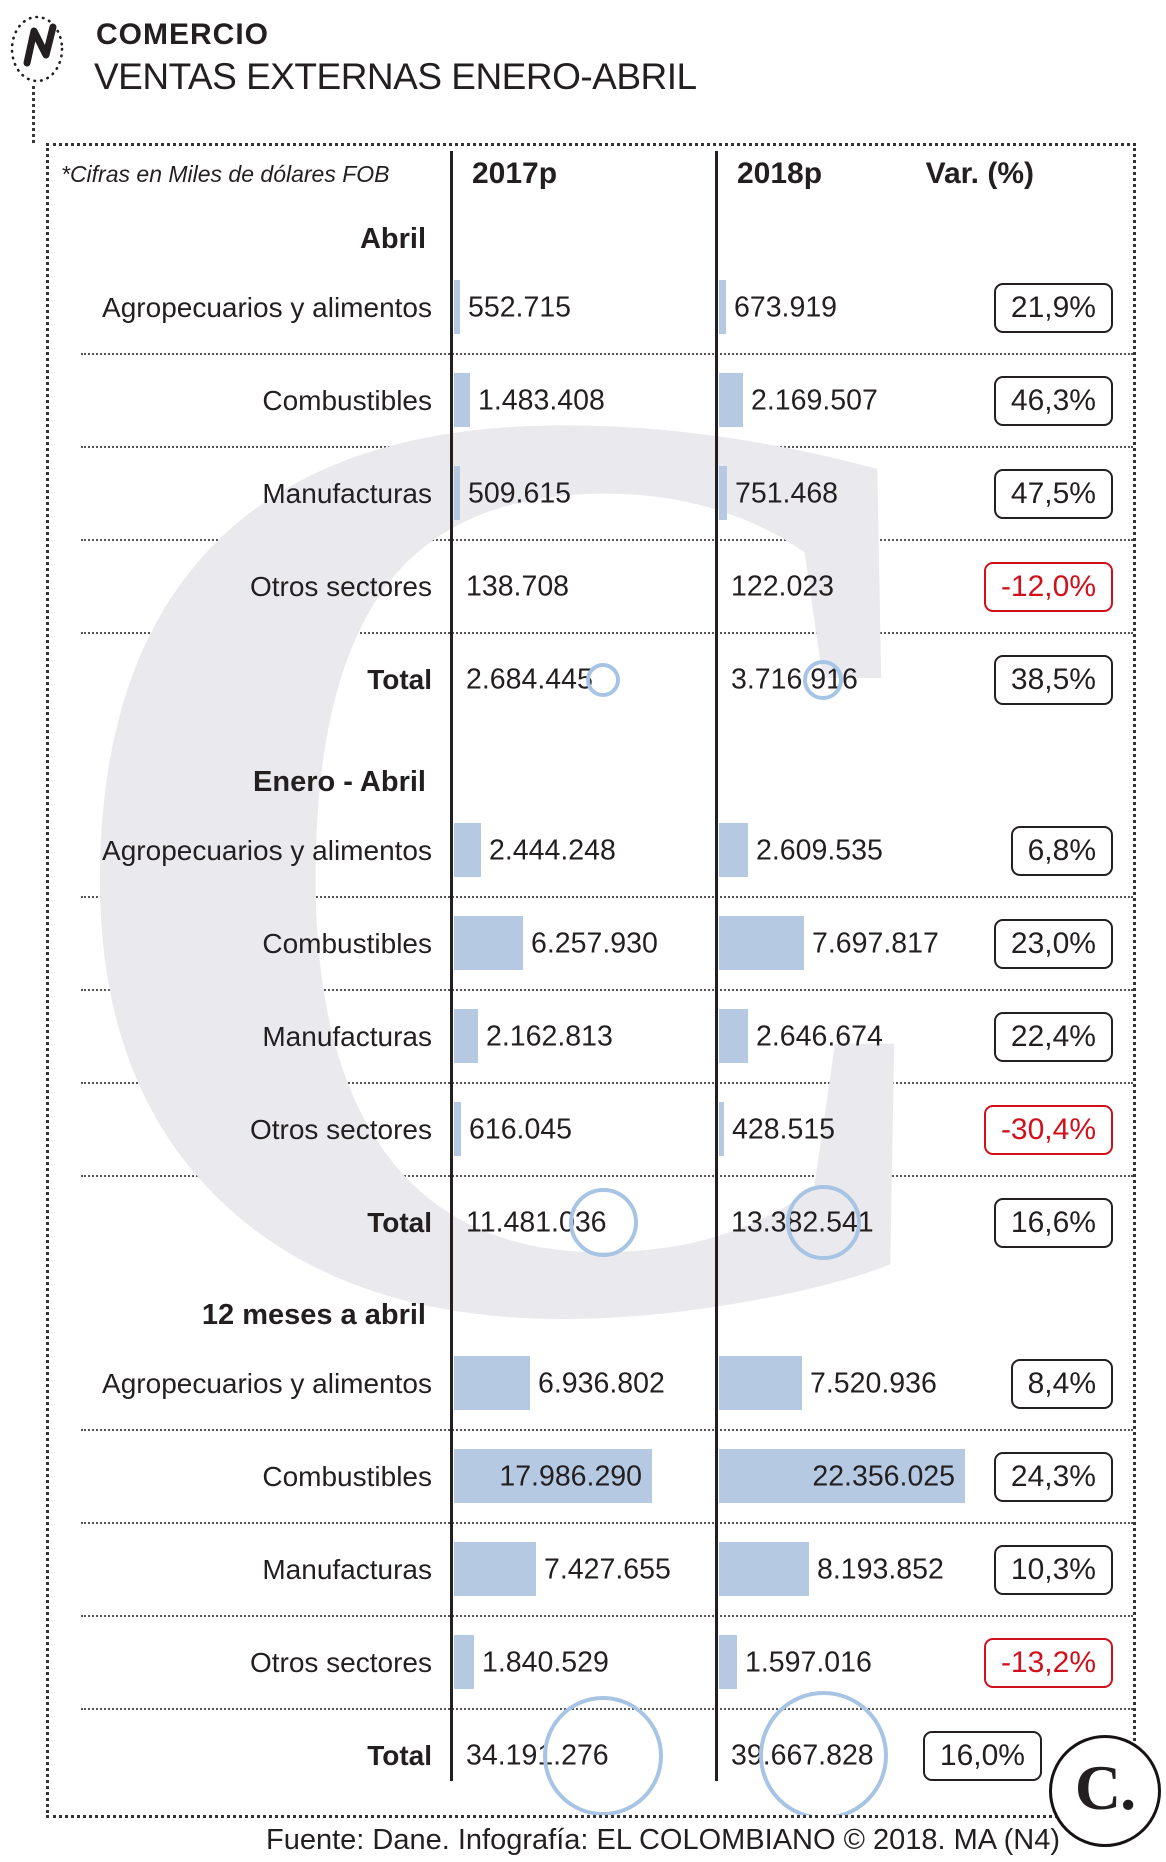 The image size is (1166, 1862). I want to click on variation-badge: 24,3%, so click(1053, 1476).